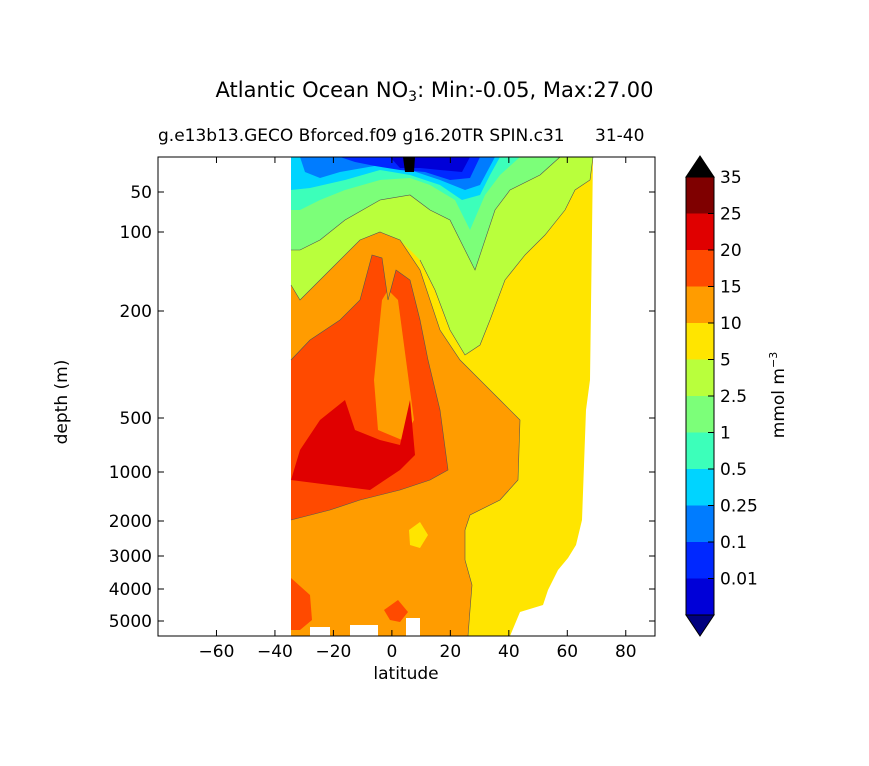 The width and height of the screenshot is (869, 766). I want to click on y-tick-label: 2000, so click(130, 522).